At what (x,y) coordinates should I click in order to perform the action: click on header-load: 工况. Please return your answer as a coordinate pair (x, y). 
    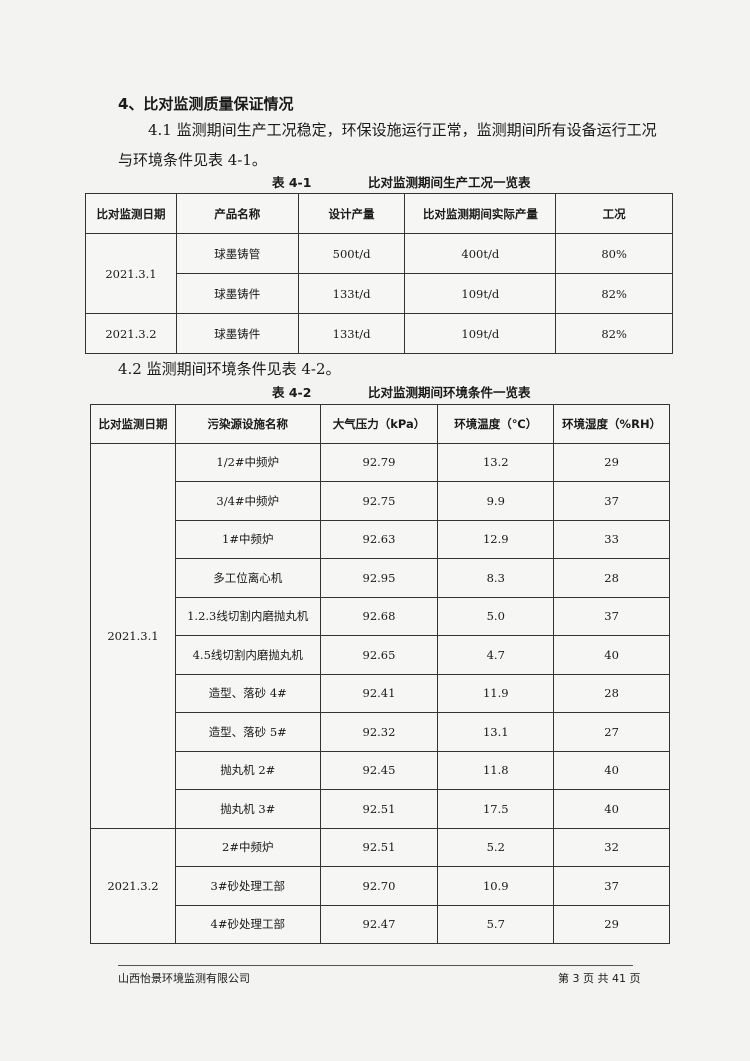
    Looking at the image, I should click on (614, 213).